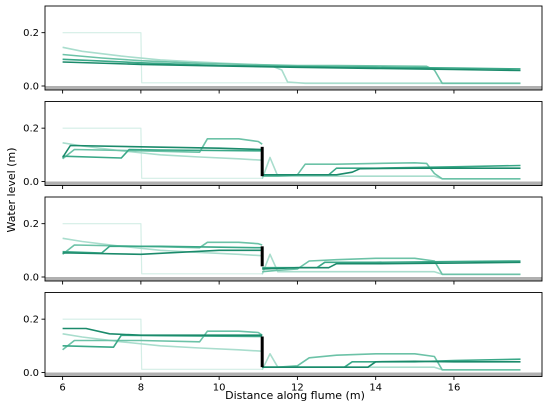 The image size is (550, 408). What do you see at coordinates (11, 190) in the screenshot?
I see `y-axis-label: Water level (m)` at bounding box center [11, 190].